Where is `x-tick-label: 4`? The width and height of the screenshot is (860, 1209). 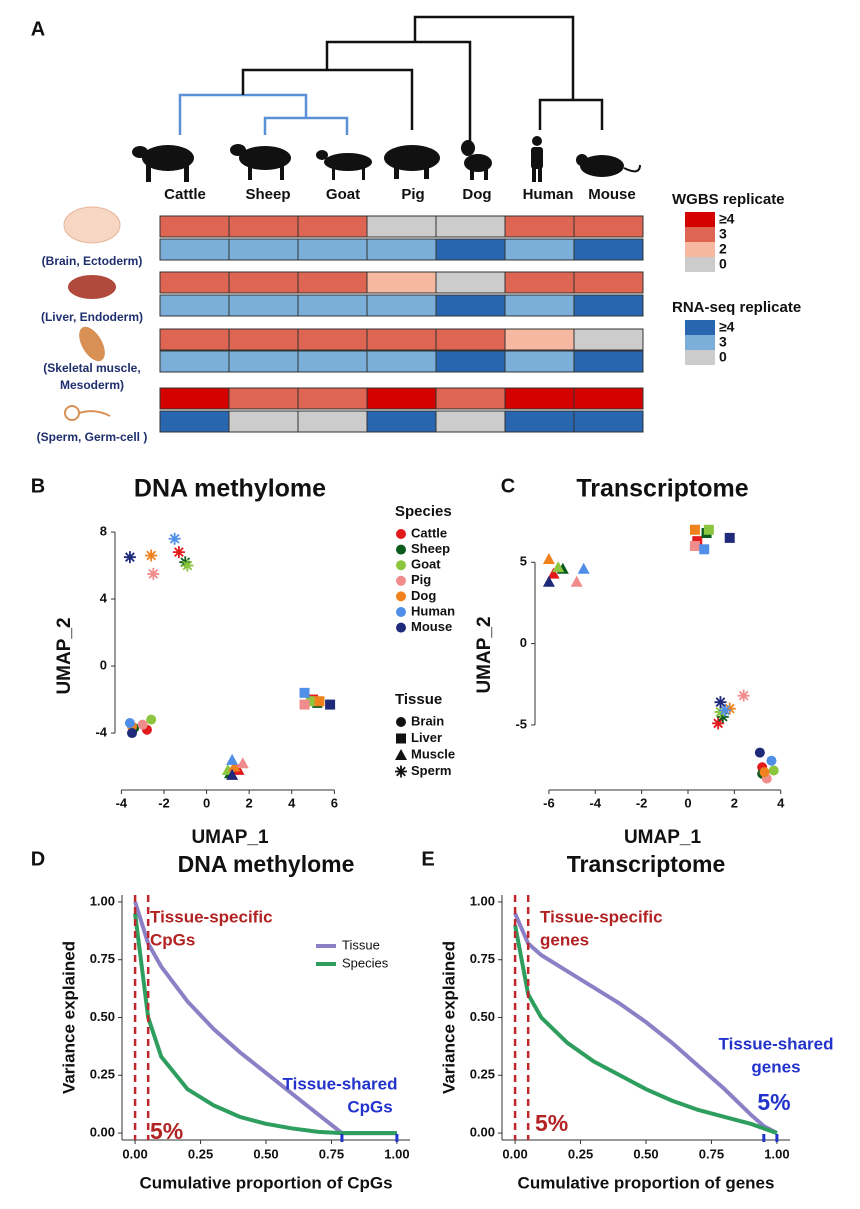 x-tick-label: 4 is located at coordinates (781, 802).